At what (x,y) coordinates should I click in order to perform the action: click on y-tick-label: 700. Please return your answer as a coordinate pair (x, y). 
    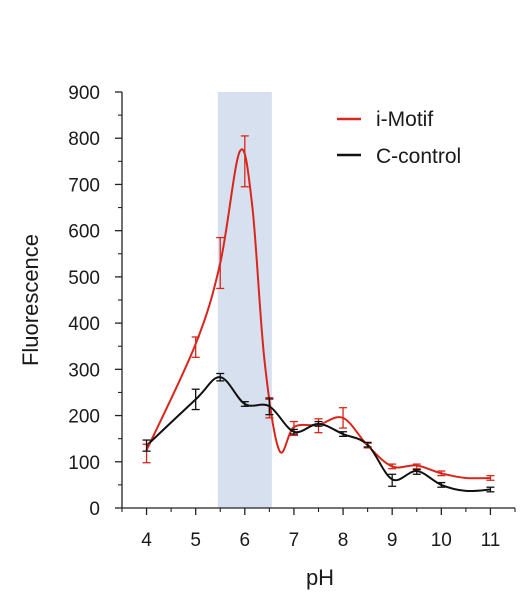
    Looking at the image, I should click on (84, 185).